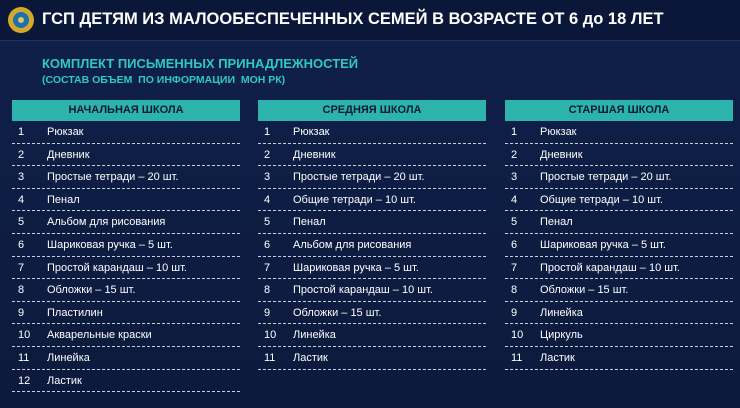 The image size is (740, 408). Describe the element at coordinates (21, 20) in the screenshot. I see `emblem` at that location.